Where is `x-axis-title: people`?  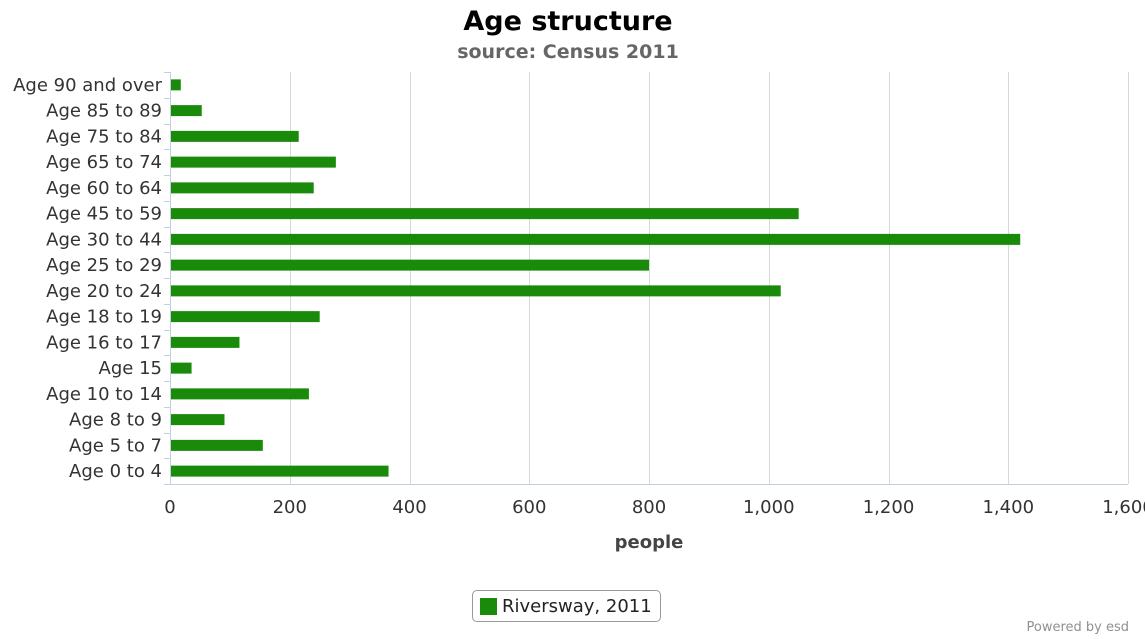 x-axis-title: people is located at coordinates (649, 542).